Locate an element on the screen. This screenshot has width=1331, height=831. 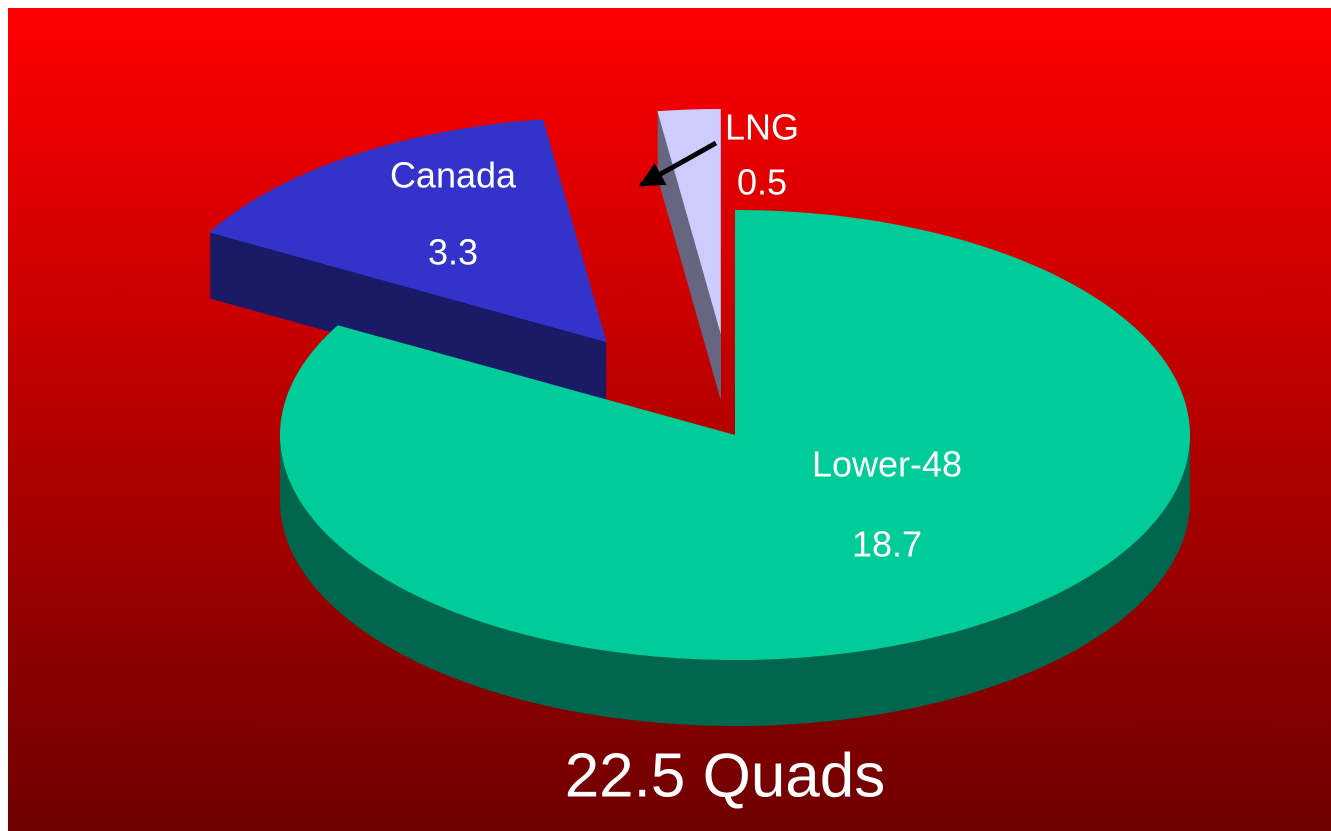
slice-value: 3.3 is located at coordinates (453, 252).